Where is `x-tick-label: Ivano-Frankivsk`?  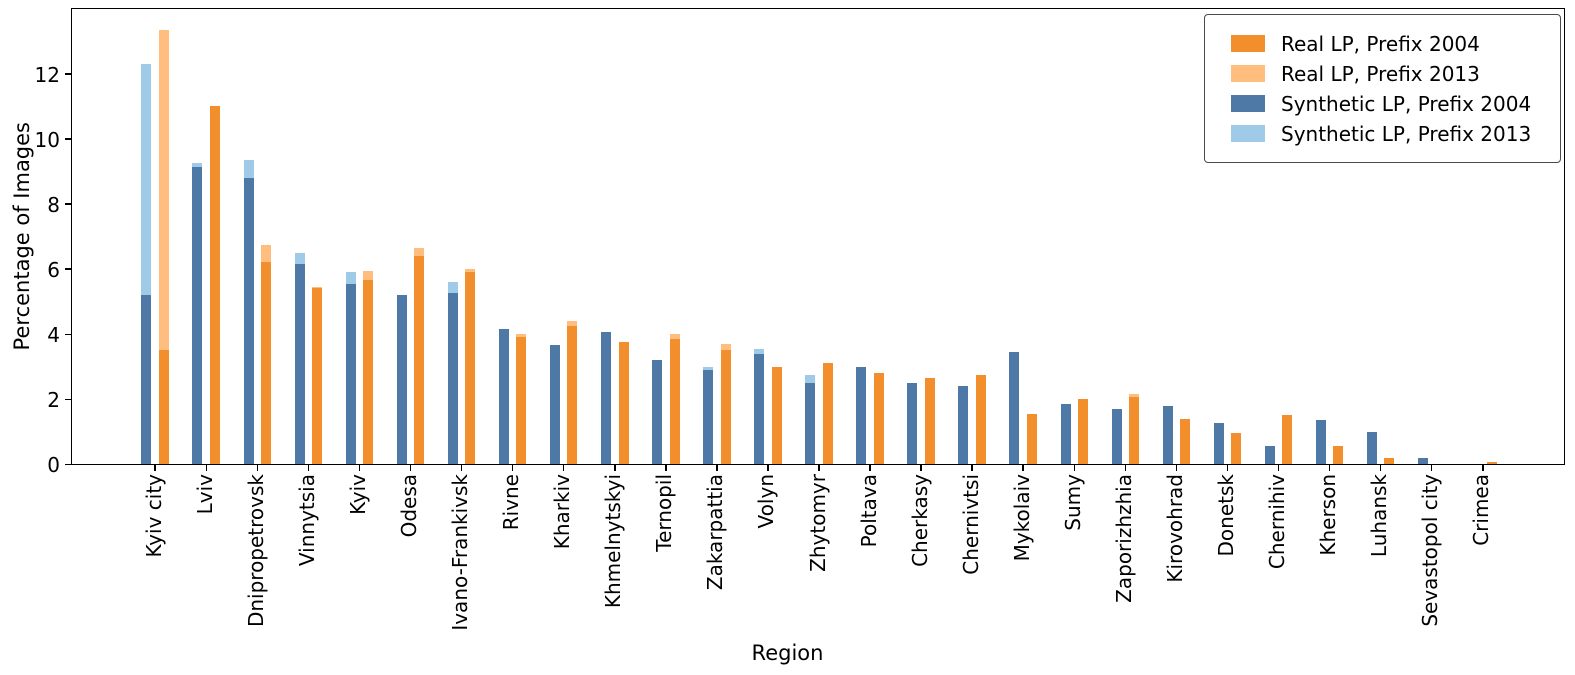
x-tick-label: Ivano-Frankivsk is located at coordinates (460, 552).